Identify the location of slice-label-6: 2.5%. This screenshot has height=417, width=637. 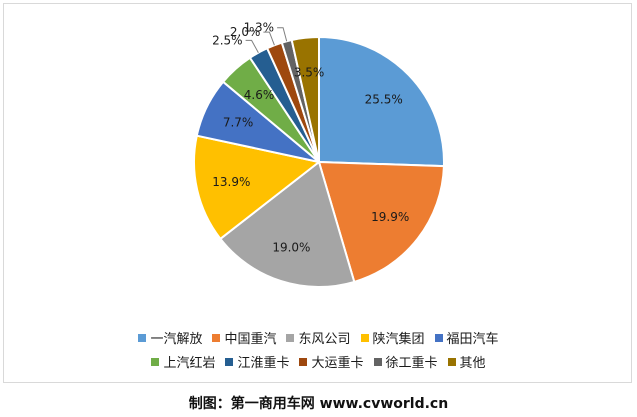
(227, 40).